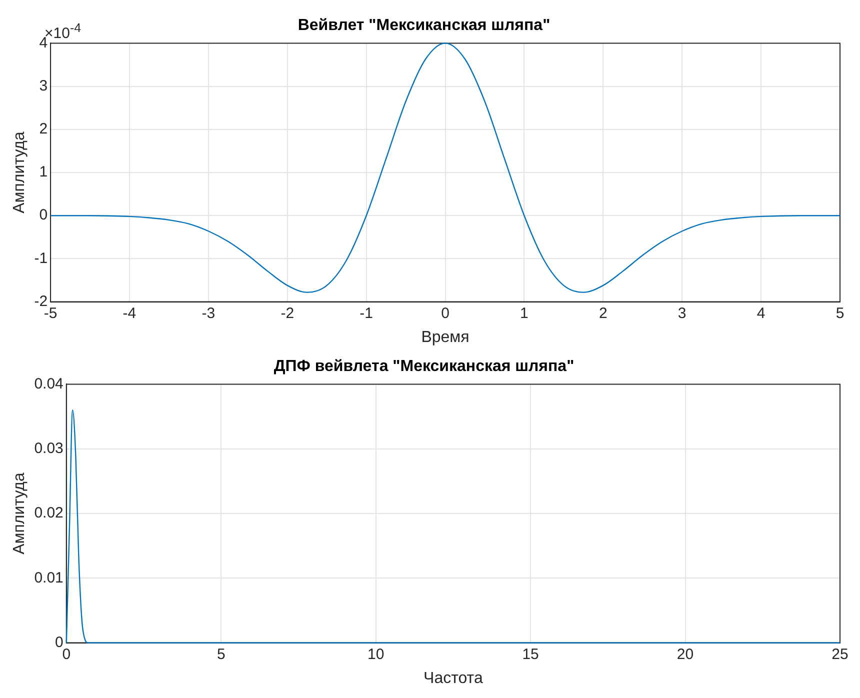  Describe the element at coordinates (424, 25) in the screenshot. I see `chart-title: Вейвлет "Мексиканская шляпа"` at that location.